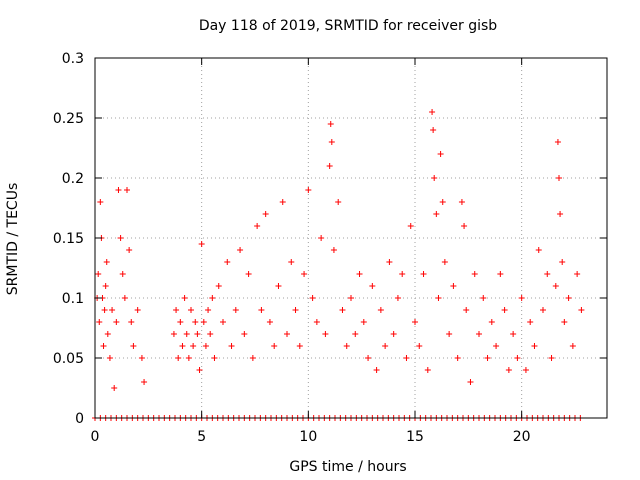  I want to click on x-tick-label-3: 15, so click(415, 437).